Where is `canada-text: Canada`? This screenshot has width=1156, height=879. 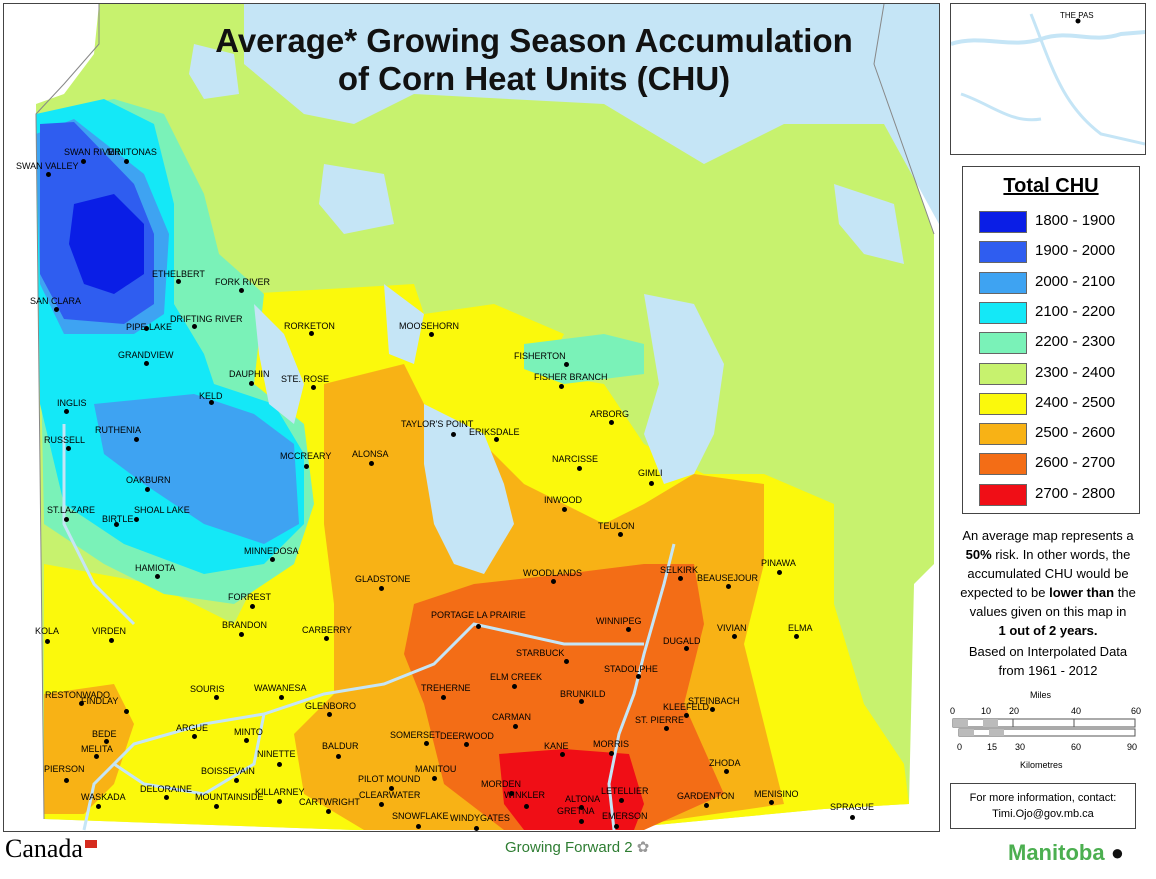 canada-text: Canada is located at coordinates (44, 848).